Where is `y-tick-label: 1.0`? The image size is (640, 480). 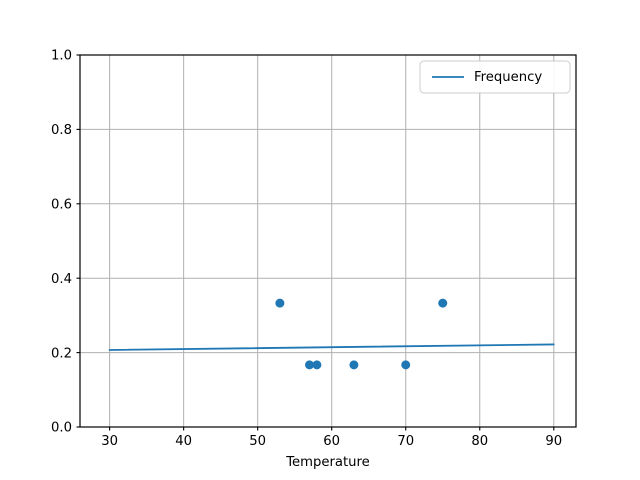
y-tick-label: 1.0 is located at coordinates (61, 56).